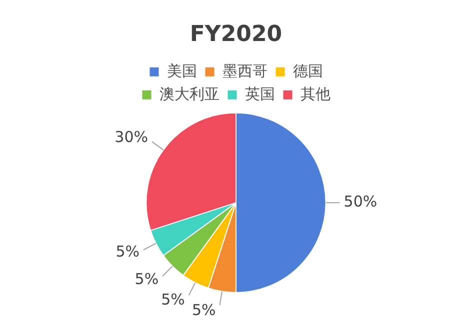 The image size is (472, 323). What do you see at coordinates (315, 93) in the screenshot?
I see `legend-label: 其他` at bounding box center [315, 93].